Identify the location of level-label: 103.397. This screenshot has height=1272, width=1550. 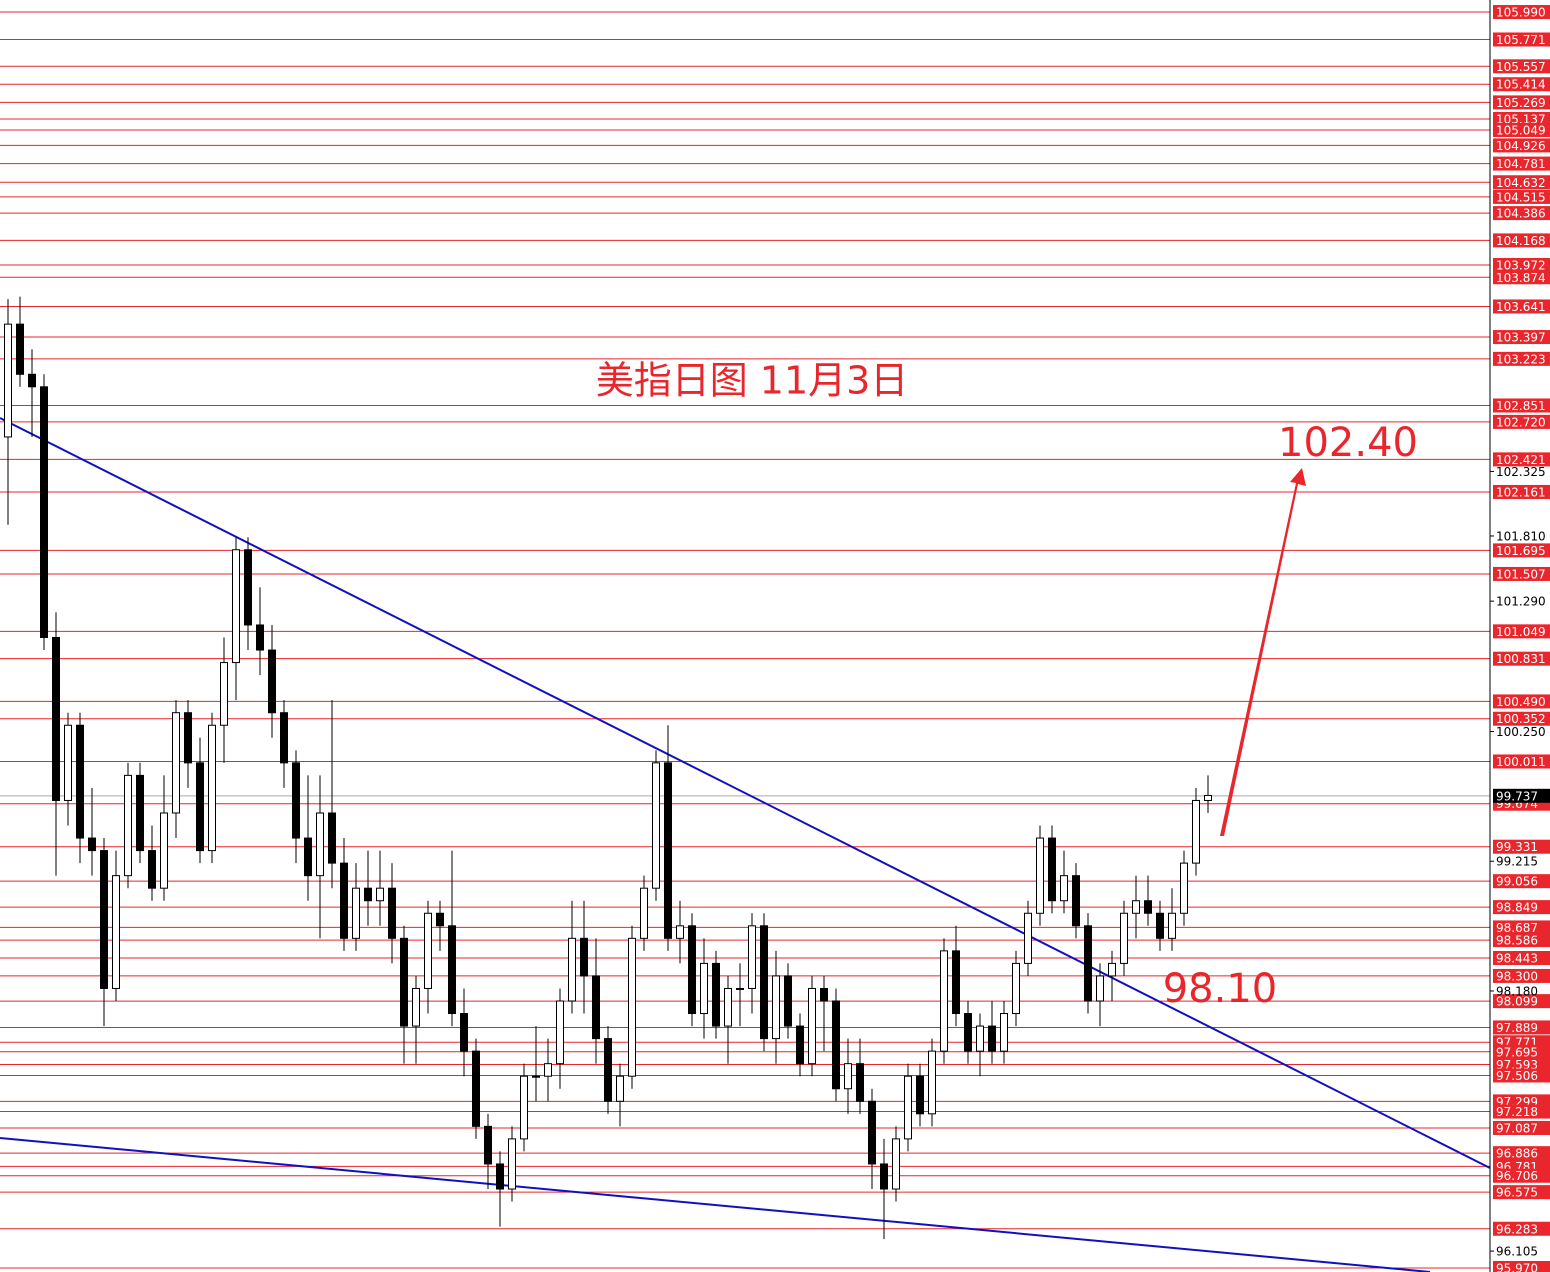
(1521, 338).